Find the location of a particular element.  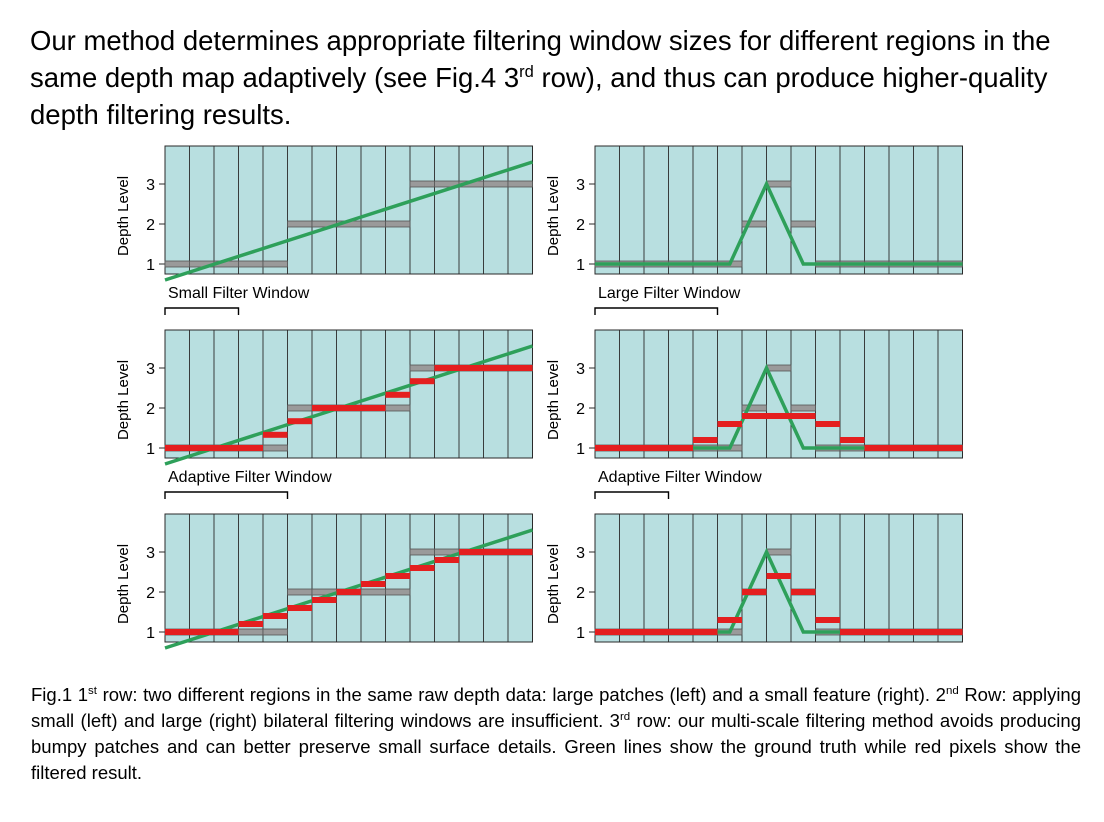

plot-r2-left: 1 2 3 Depth Level Adaptive Filter Window is located at coordinates (324, 414).